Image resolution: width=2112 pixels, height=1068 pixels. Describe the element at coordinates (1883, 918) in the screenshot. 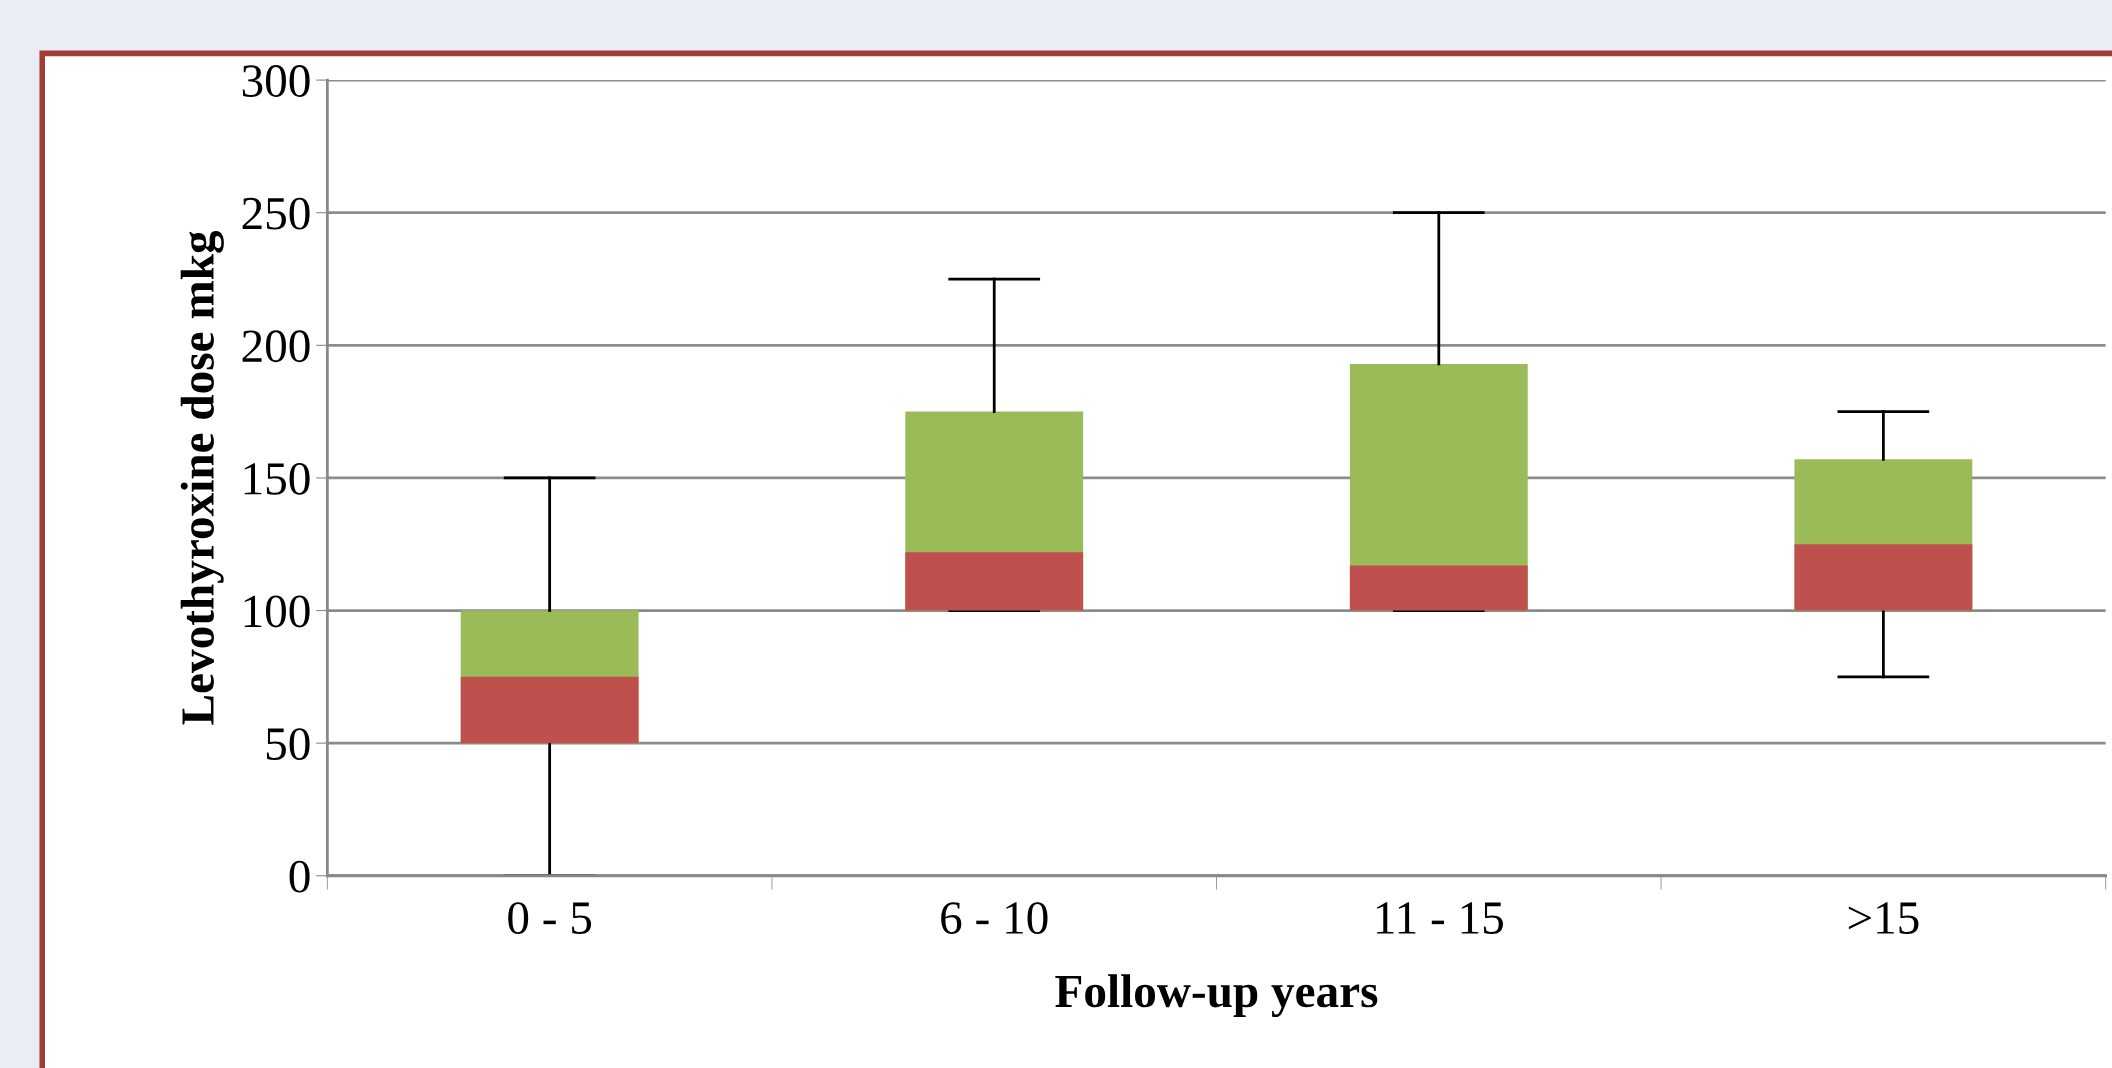

I see `x-tick-label: >15` at that location.